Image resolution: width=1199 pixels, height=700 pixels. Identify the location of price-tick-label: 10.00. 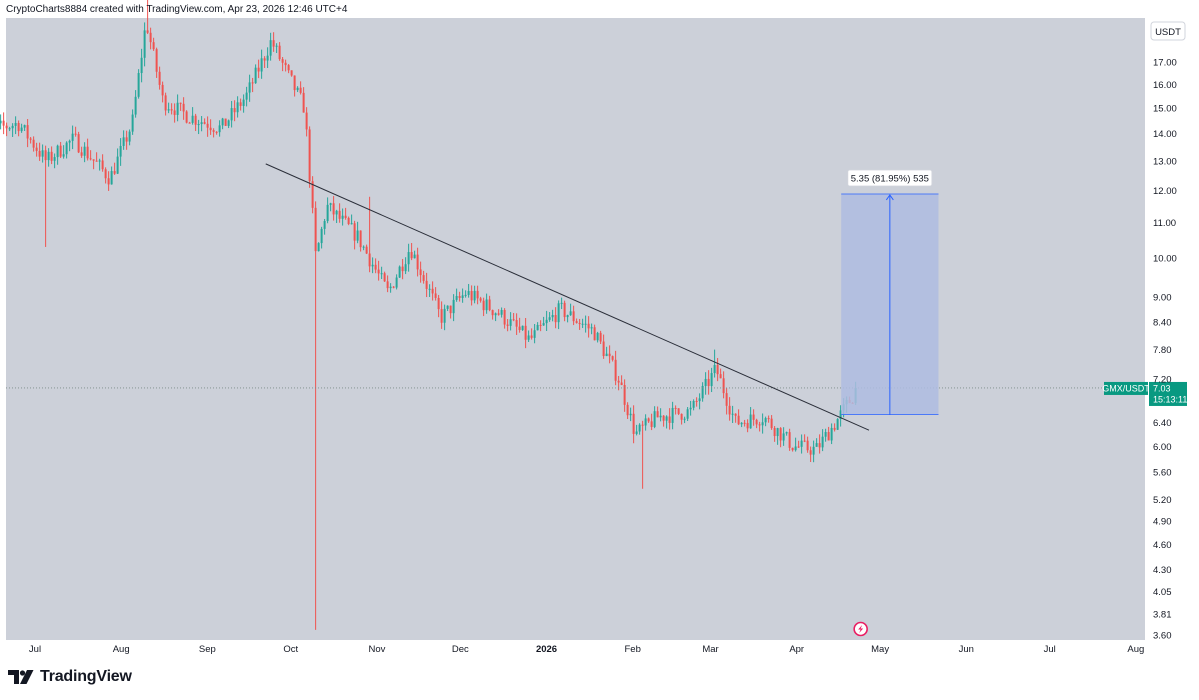
(1165, 258).